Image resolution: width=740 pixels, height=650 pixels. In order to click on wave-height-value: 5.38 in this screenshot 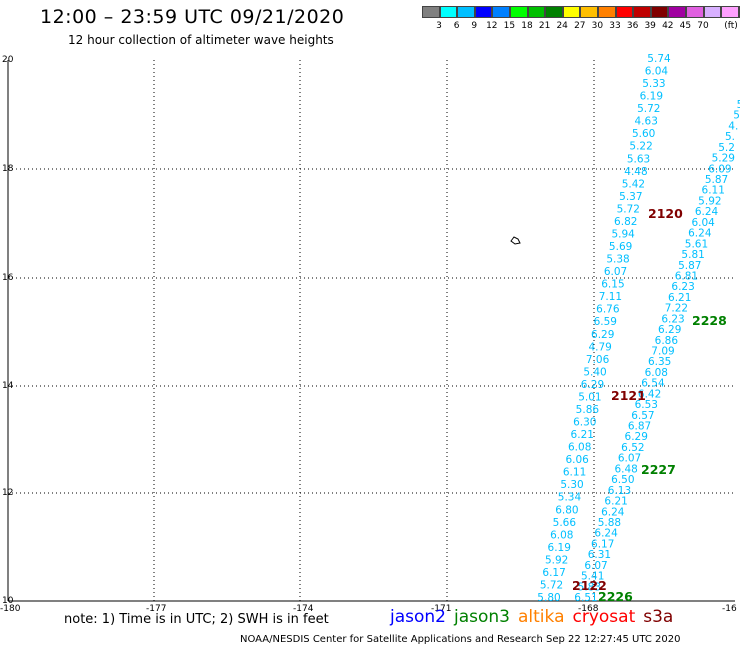, I will do `click(617, 260)`.